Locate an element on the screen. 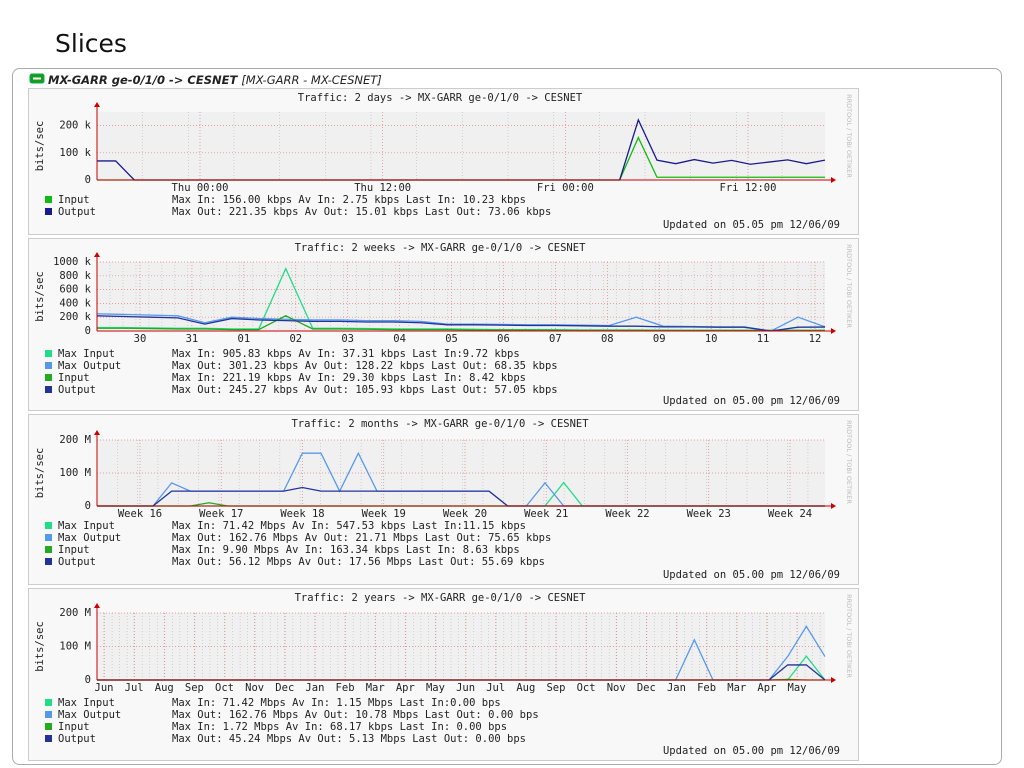  traffic-line is located at coordinates (461, 323).